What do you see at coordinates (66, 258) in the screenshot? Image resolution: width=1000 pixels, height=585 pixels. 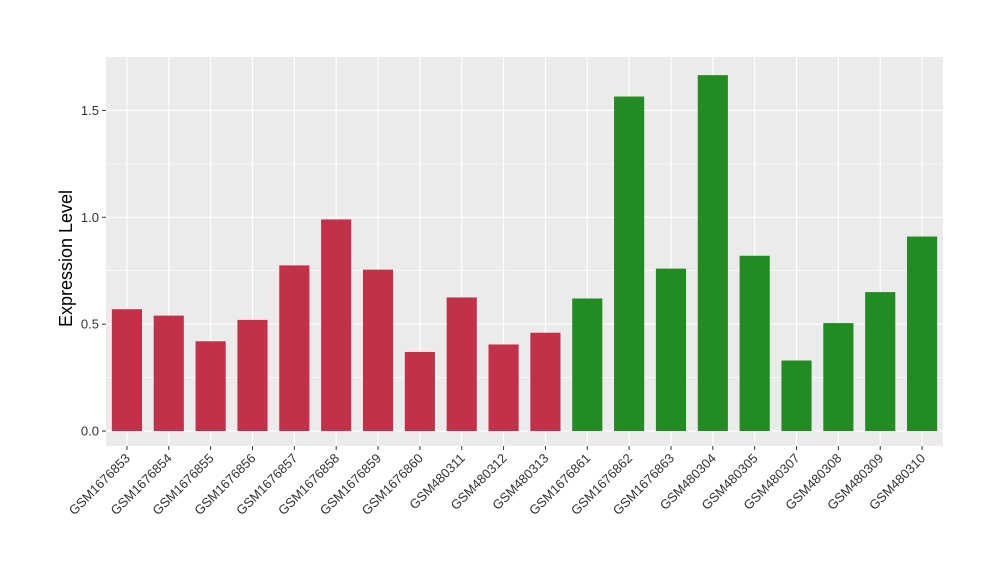 I see `y-axis-title: Expression Level` at bounding box center [66, 258].